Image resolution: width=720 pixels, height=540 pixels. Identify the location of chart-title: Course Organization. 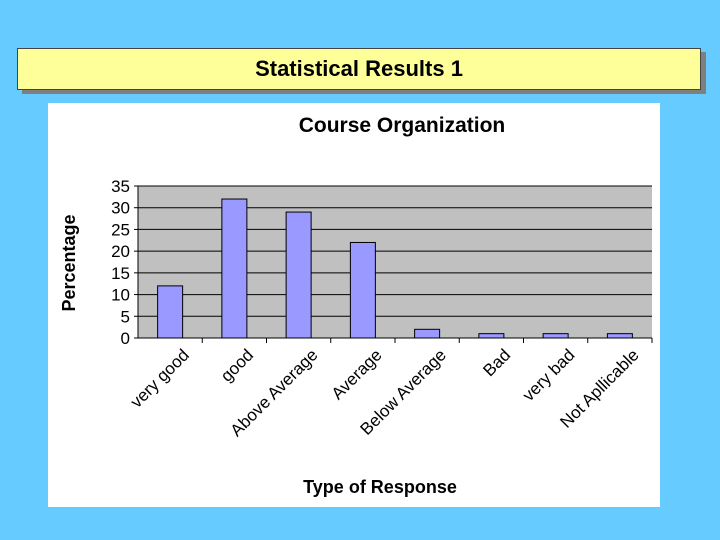
(402, 125).